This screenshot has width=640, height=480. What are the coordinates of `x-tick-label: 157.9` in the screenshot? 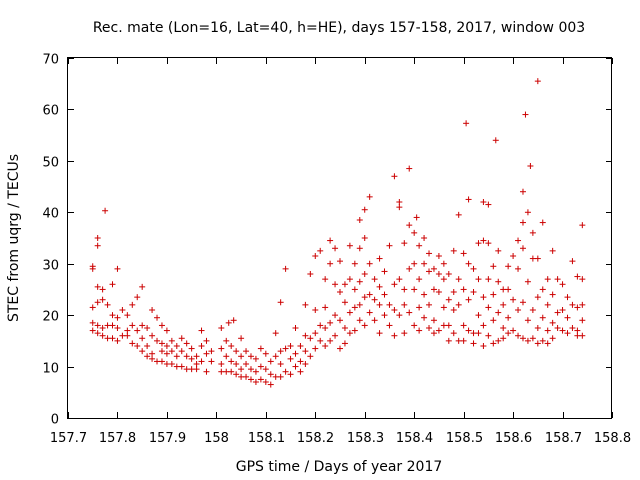 It's located at (167, 438).